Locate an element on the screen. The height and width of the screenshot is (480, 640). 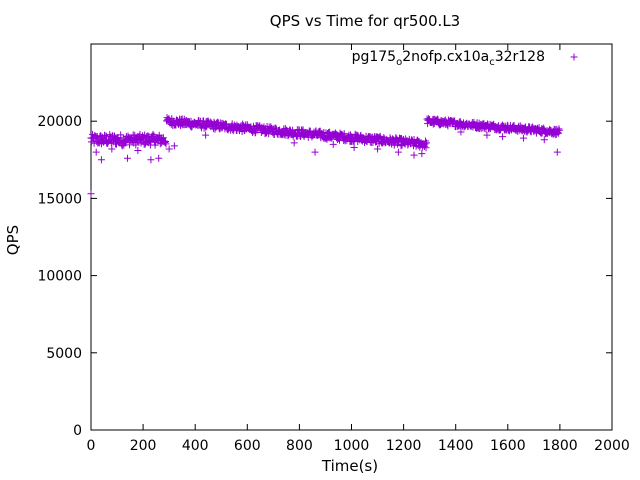
x-tick-label: 1400 is located at coordinates (456, 446).